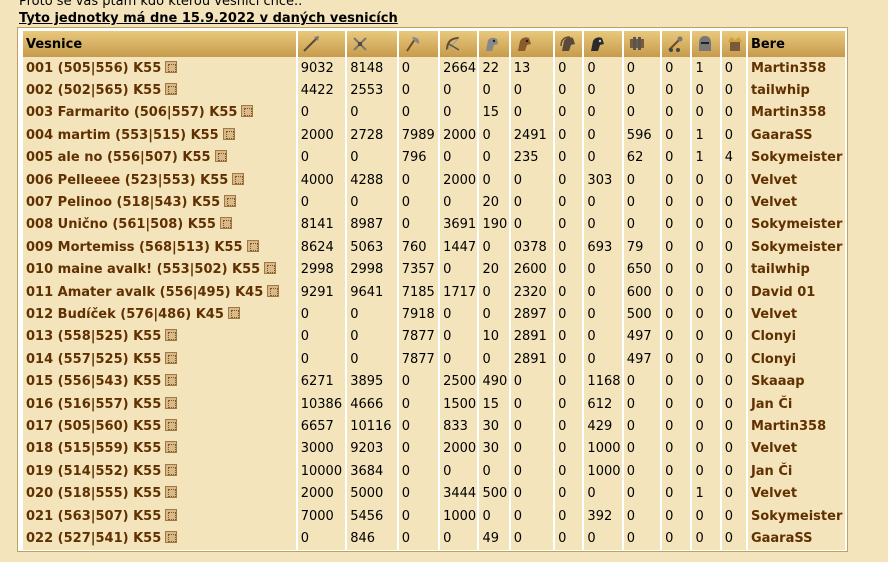 The image size is (888, 562). I want to click on unit-count-cell: 9203, so click(372, 449).